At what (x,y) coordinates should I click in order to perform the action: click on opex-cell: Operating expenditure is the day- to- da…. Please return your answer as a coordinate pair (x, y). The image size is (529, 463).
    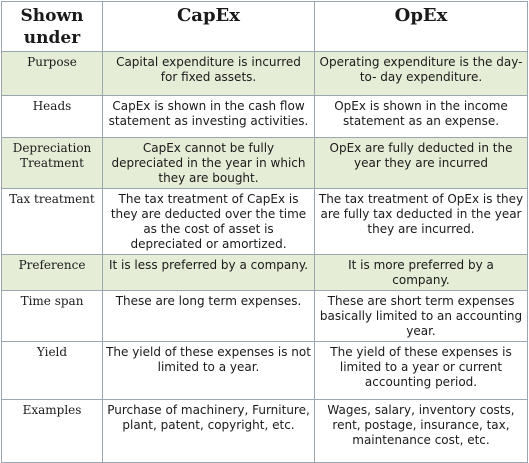
    Looking at the image, I should click on (421, 73).